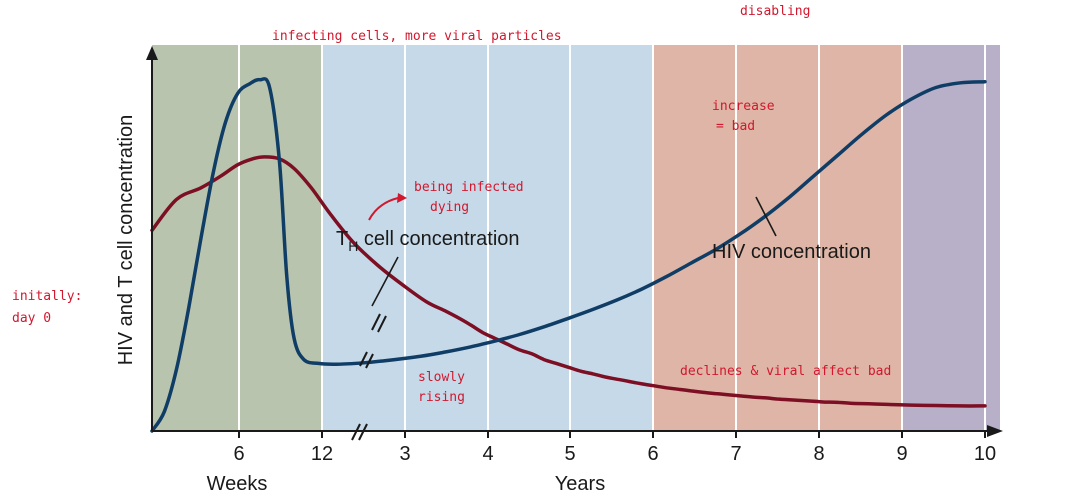 This screenshot has height=498, width=1084. I want to click on th-series-label: TH cell concentration, so click(428, 241).